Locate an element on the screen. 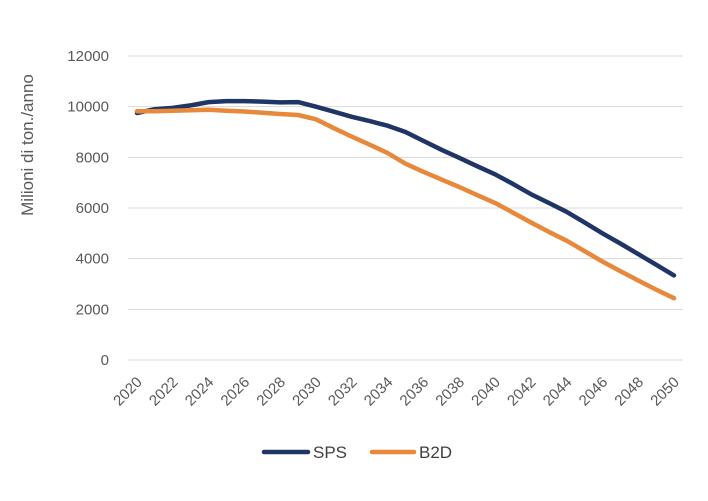 The width and height of the screenshot is (708, 501). y-tick-label: 2000 is located at coordinates (92, 309).